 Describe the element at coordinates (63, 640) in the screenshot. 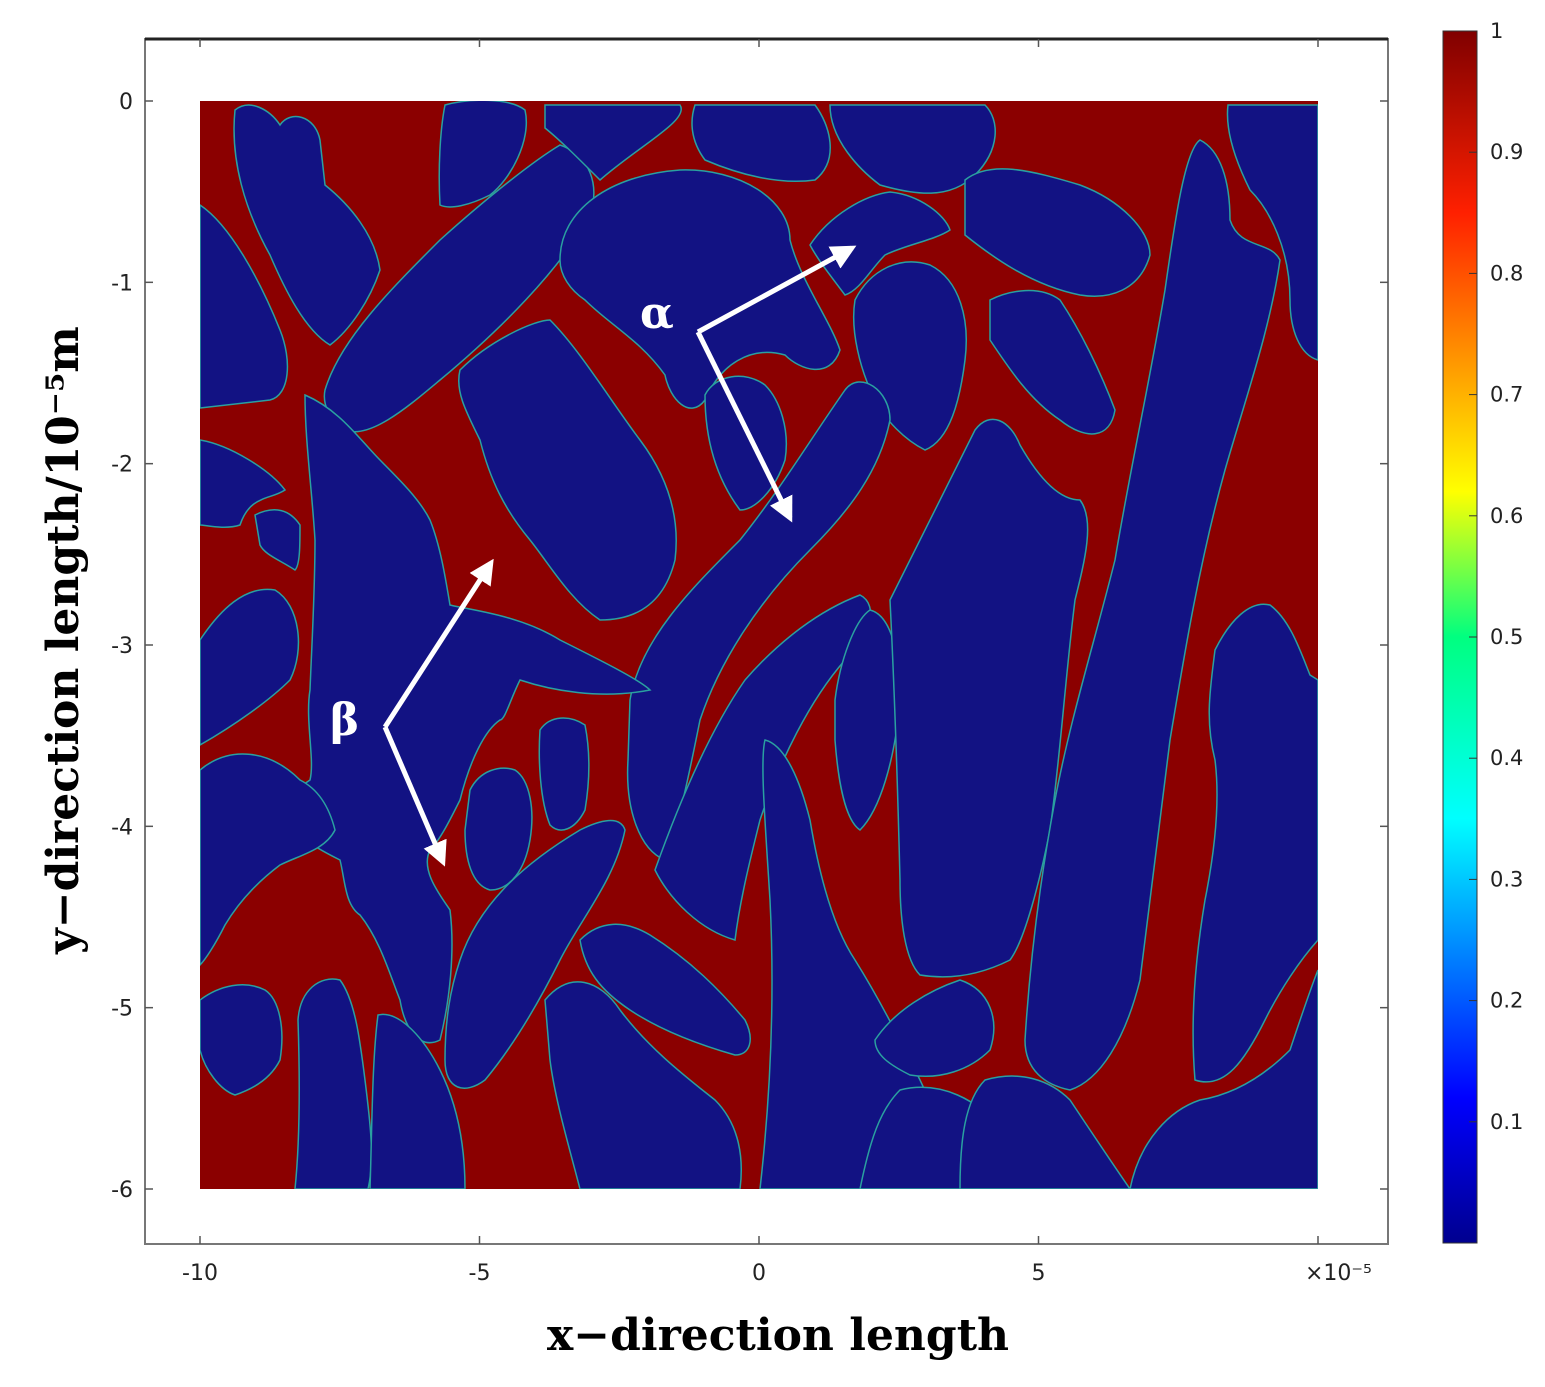

I see `y-axis-title: y−direction length/10⁻⁵m` at that location.